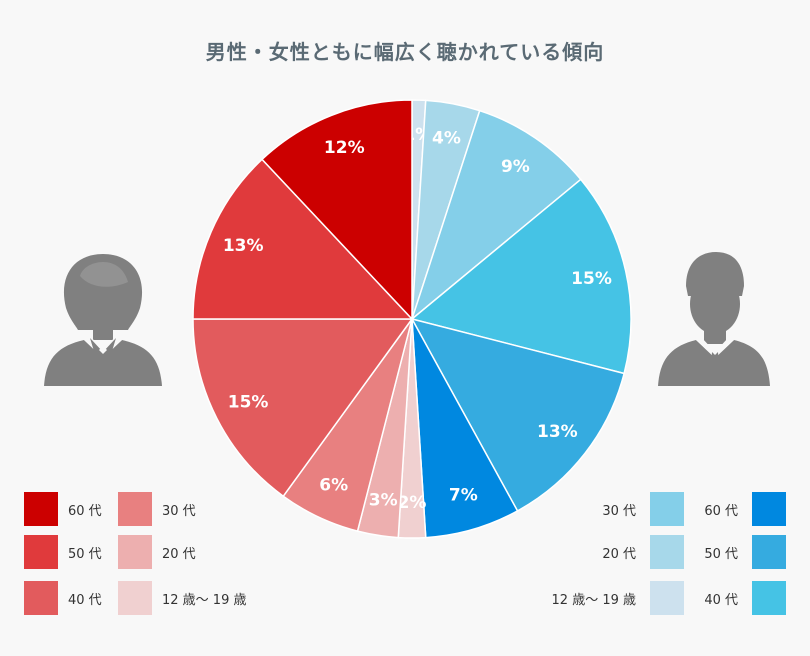  What do you see at coordinates (103, 320) in the screenshot?
I see `woman-avatar-icon` at bounding box center [103, 320].